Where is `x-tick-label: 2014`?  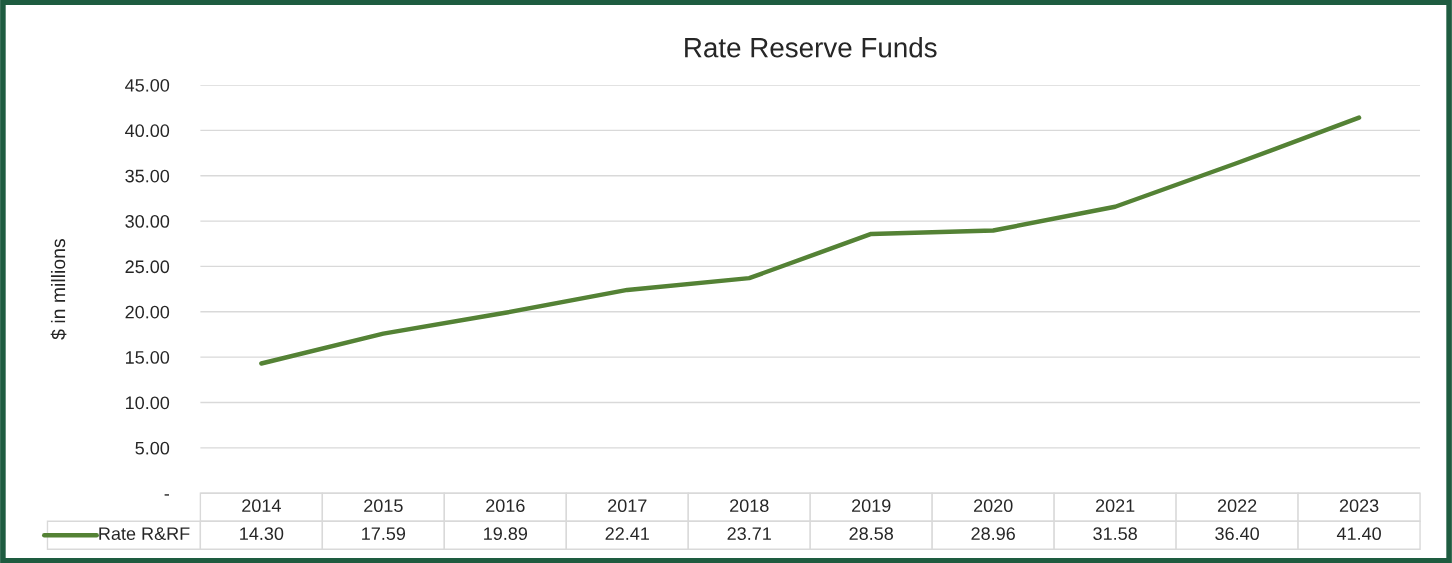
x-tick-label: 2014 is located at coordinates (261, 506).